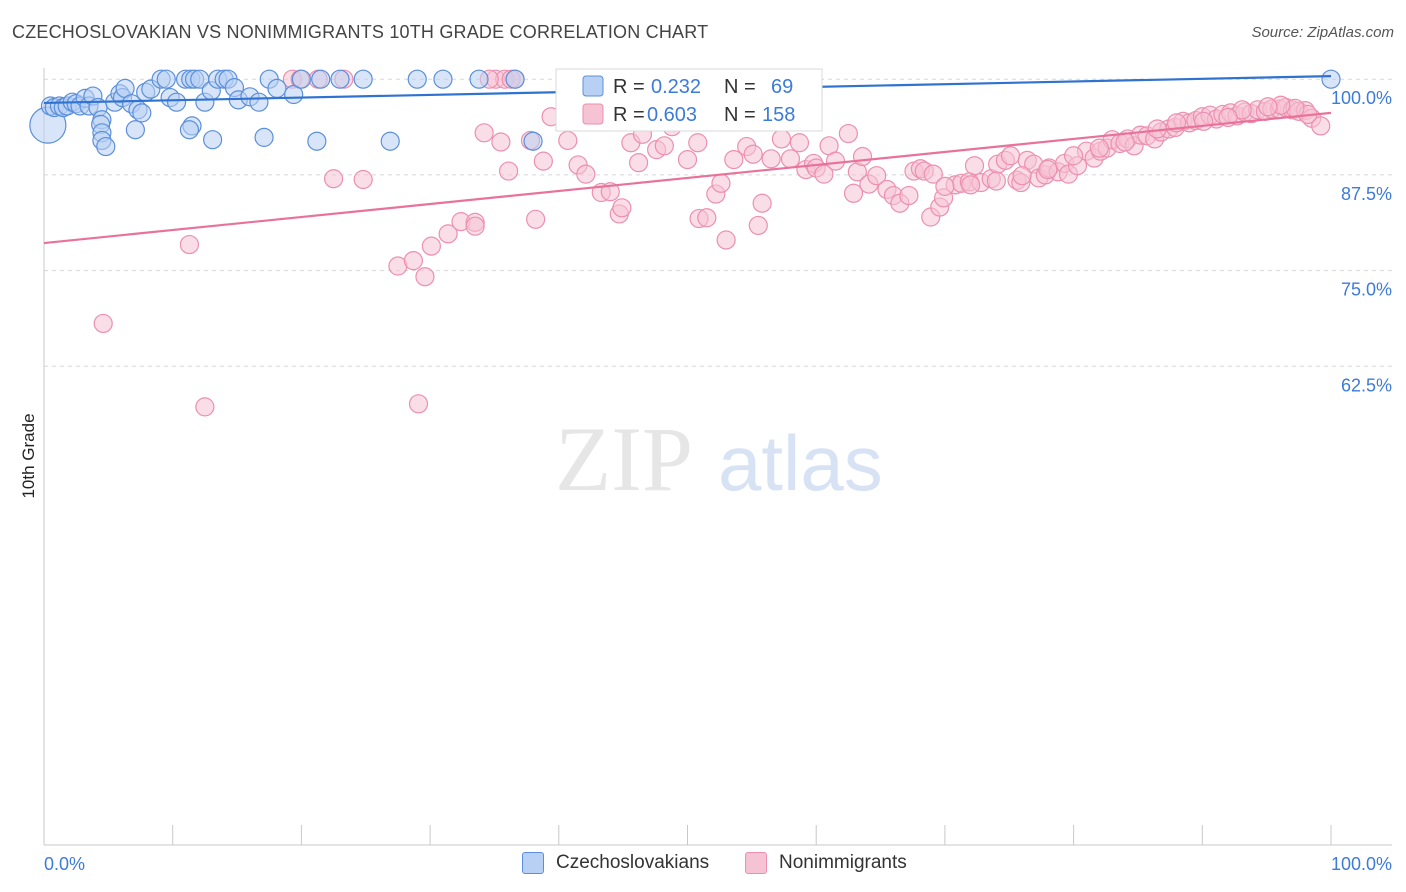 Image resolution: width=1406 pixels, height=892 pixels. I want to click on legend-swatch-nonimmigrants, so click(756, 863).